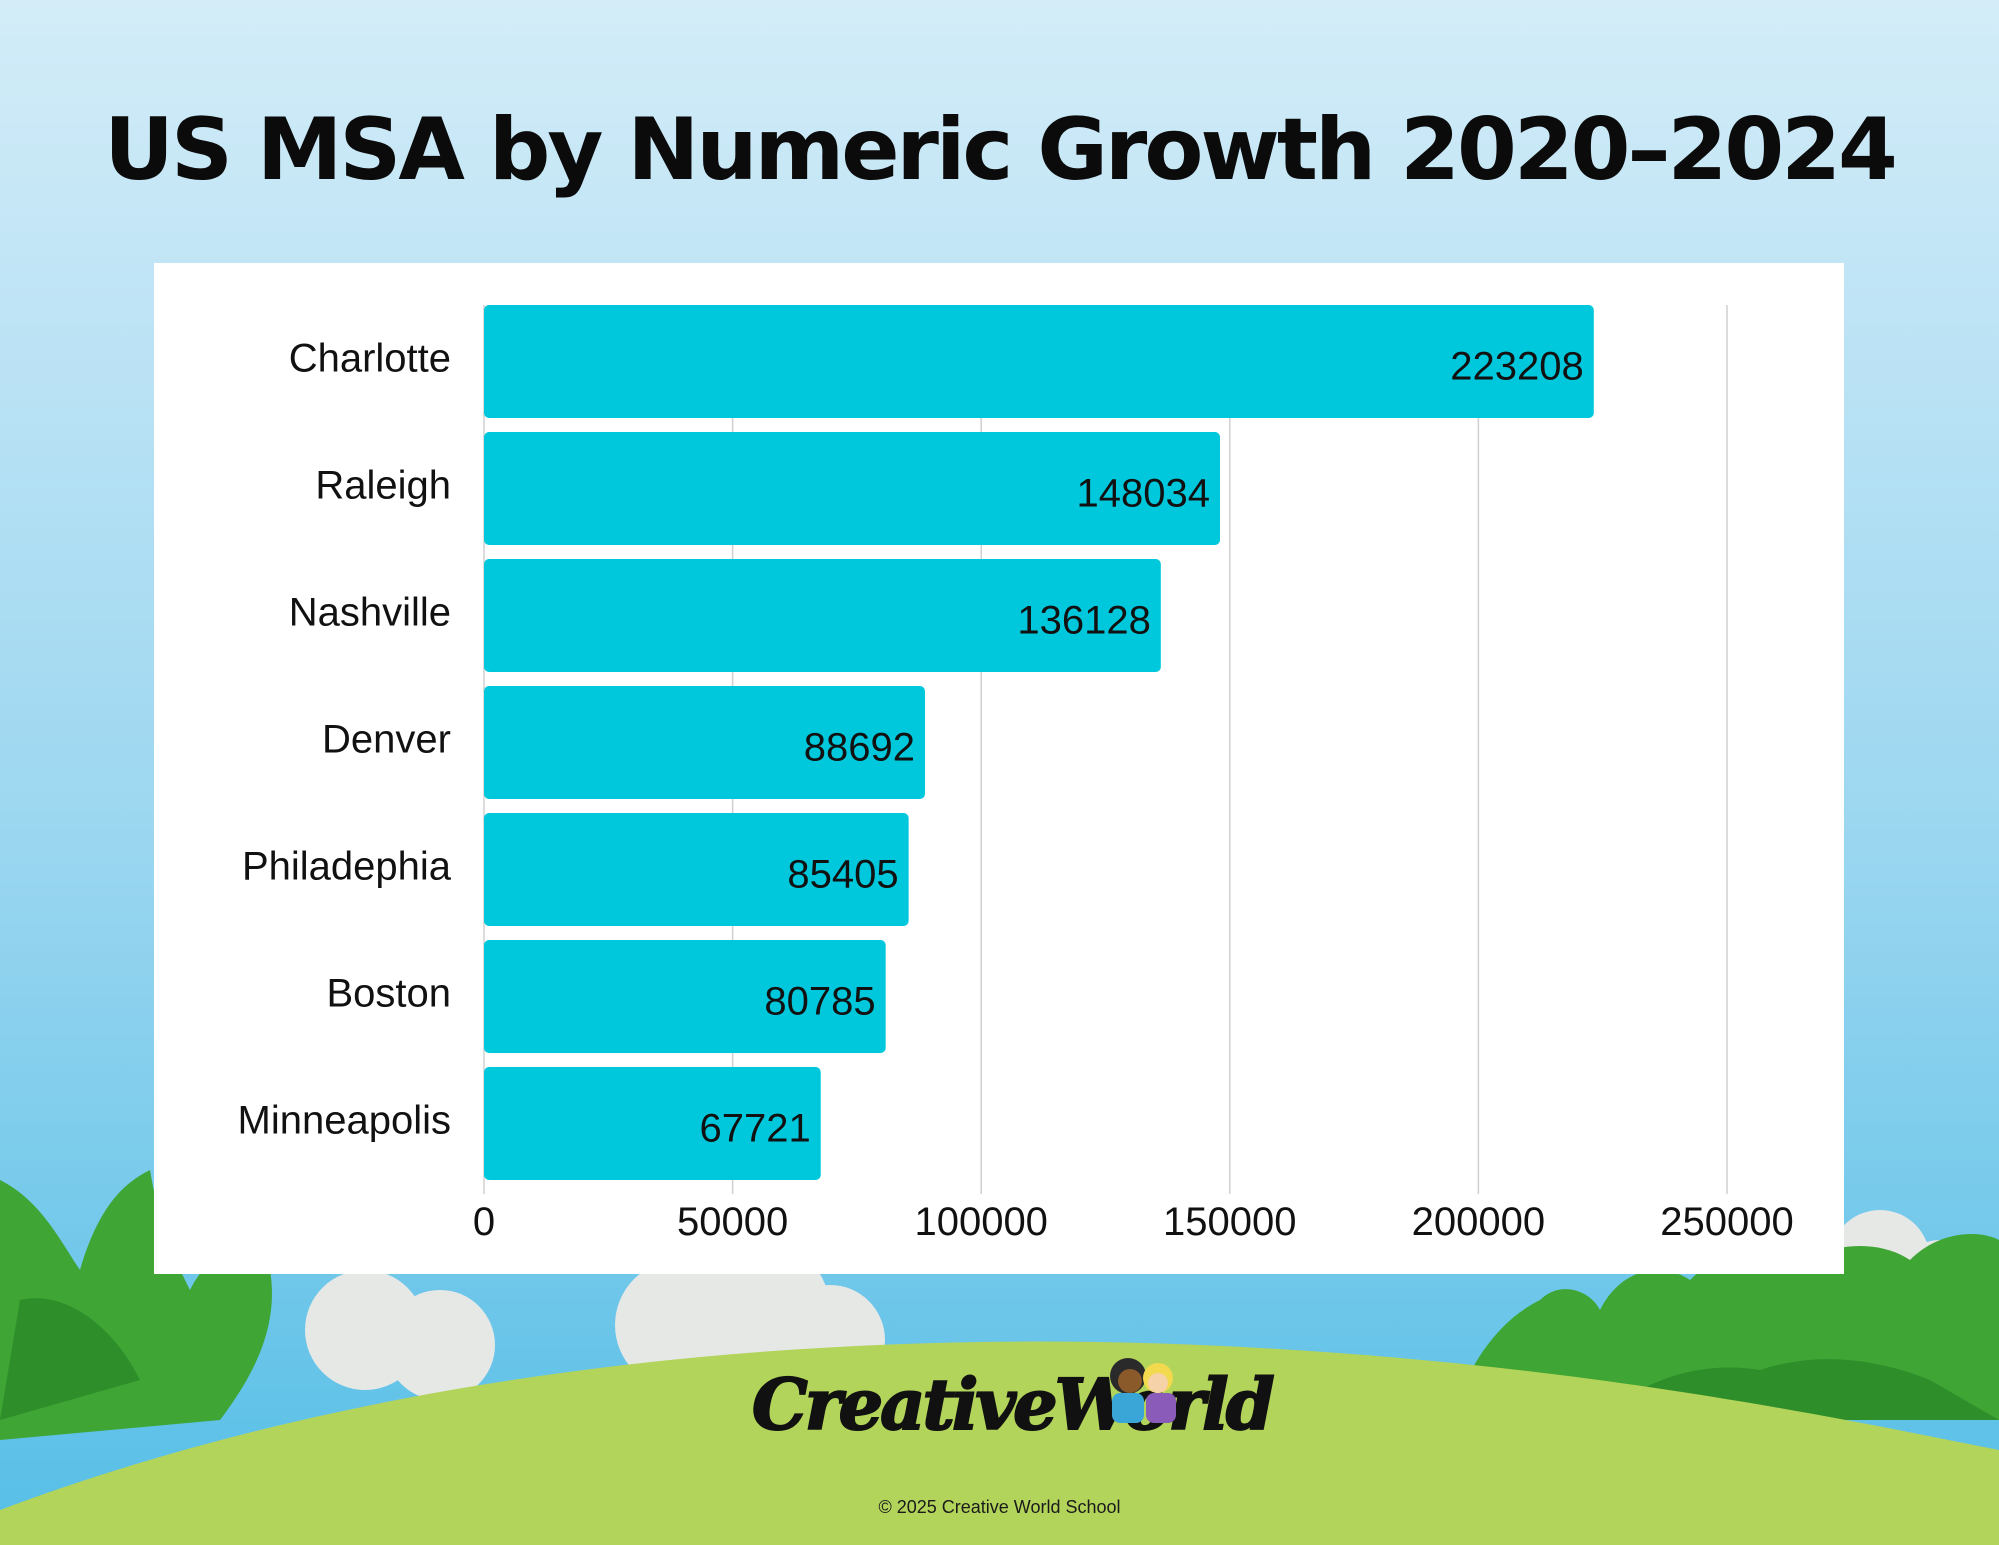 The image size is (1999, 1545). What do you see at coordinates (386, 740) in the screenshot?
I see `category-label: Denver` at bounding box center [386, 740].